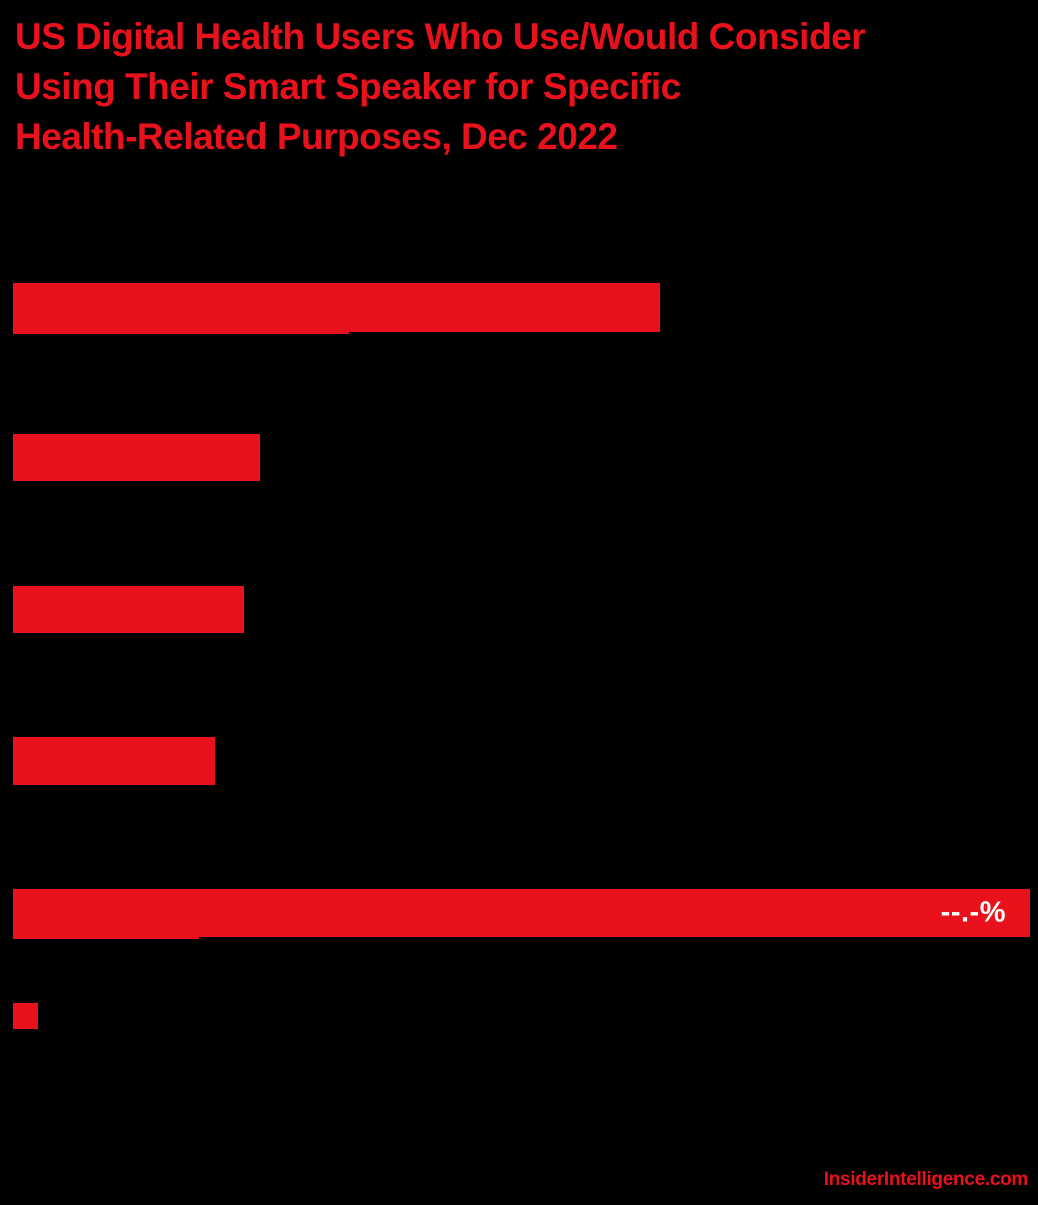  What do you see at coordinates (521, 914) in the screenshot?
I see `bar: --.-%` at bounding box center [521, 914].